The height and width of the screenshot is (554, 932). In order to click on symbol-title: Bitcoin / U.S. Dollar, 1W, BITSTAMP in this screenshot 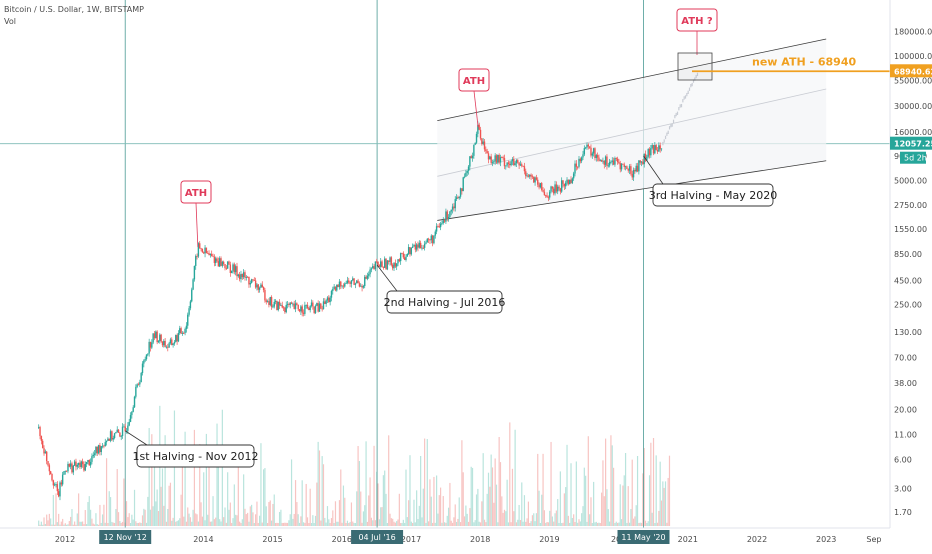, I will do `click(74, 9)`.